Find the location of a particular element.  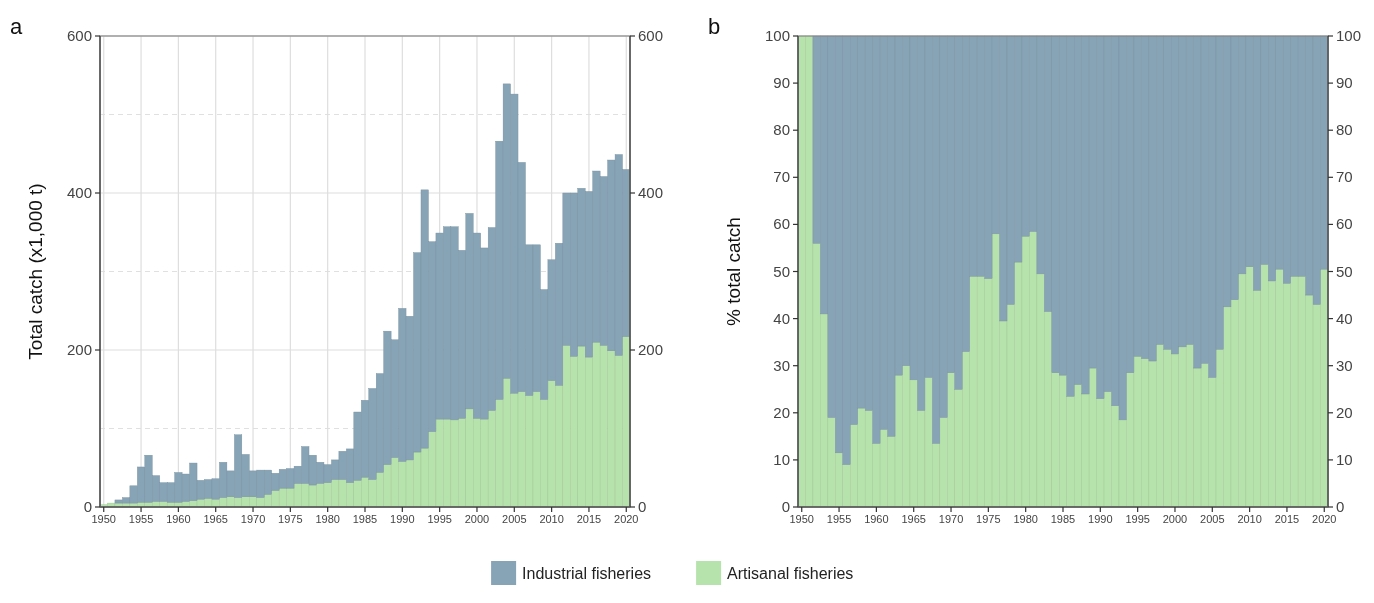

y-tick-label: 30 is located at coordinates (781, 365).